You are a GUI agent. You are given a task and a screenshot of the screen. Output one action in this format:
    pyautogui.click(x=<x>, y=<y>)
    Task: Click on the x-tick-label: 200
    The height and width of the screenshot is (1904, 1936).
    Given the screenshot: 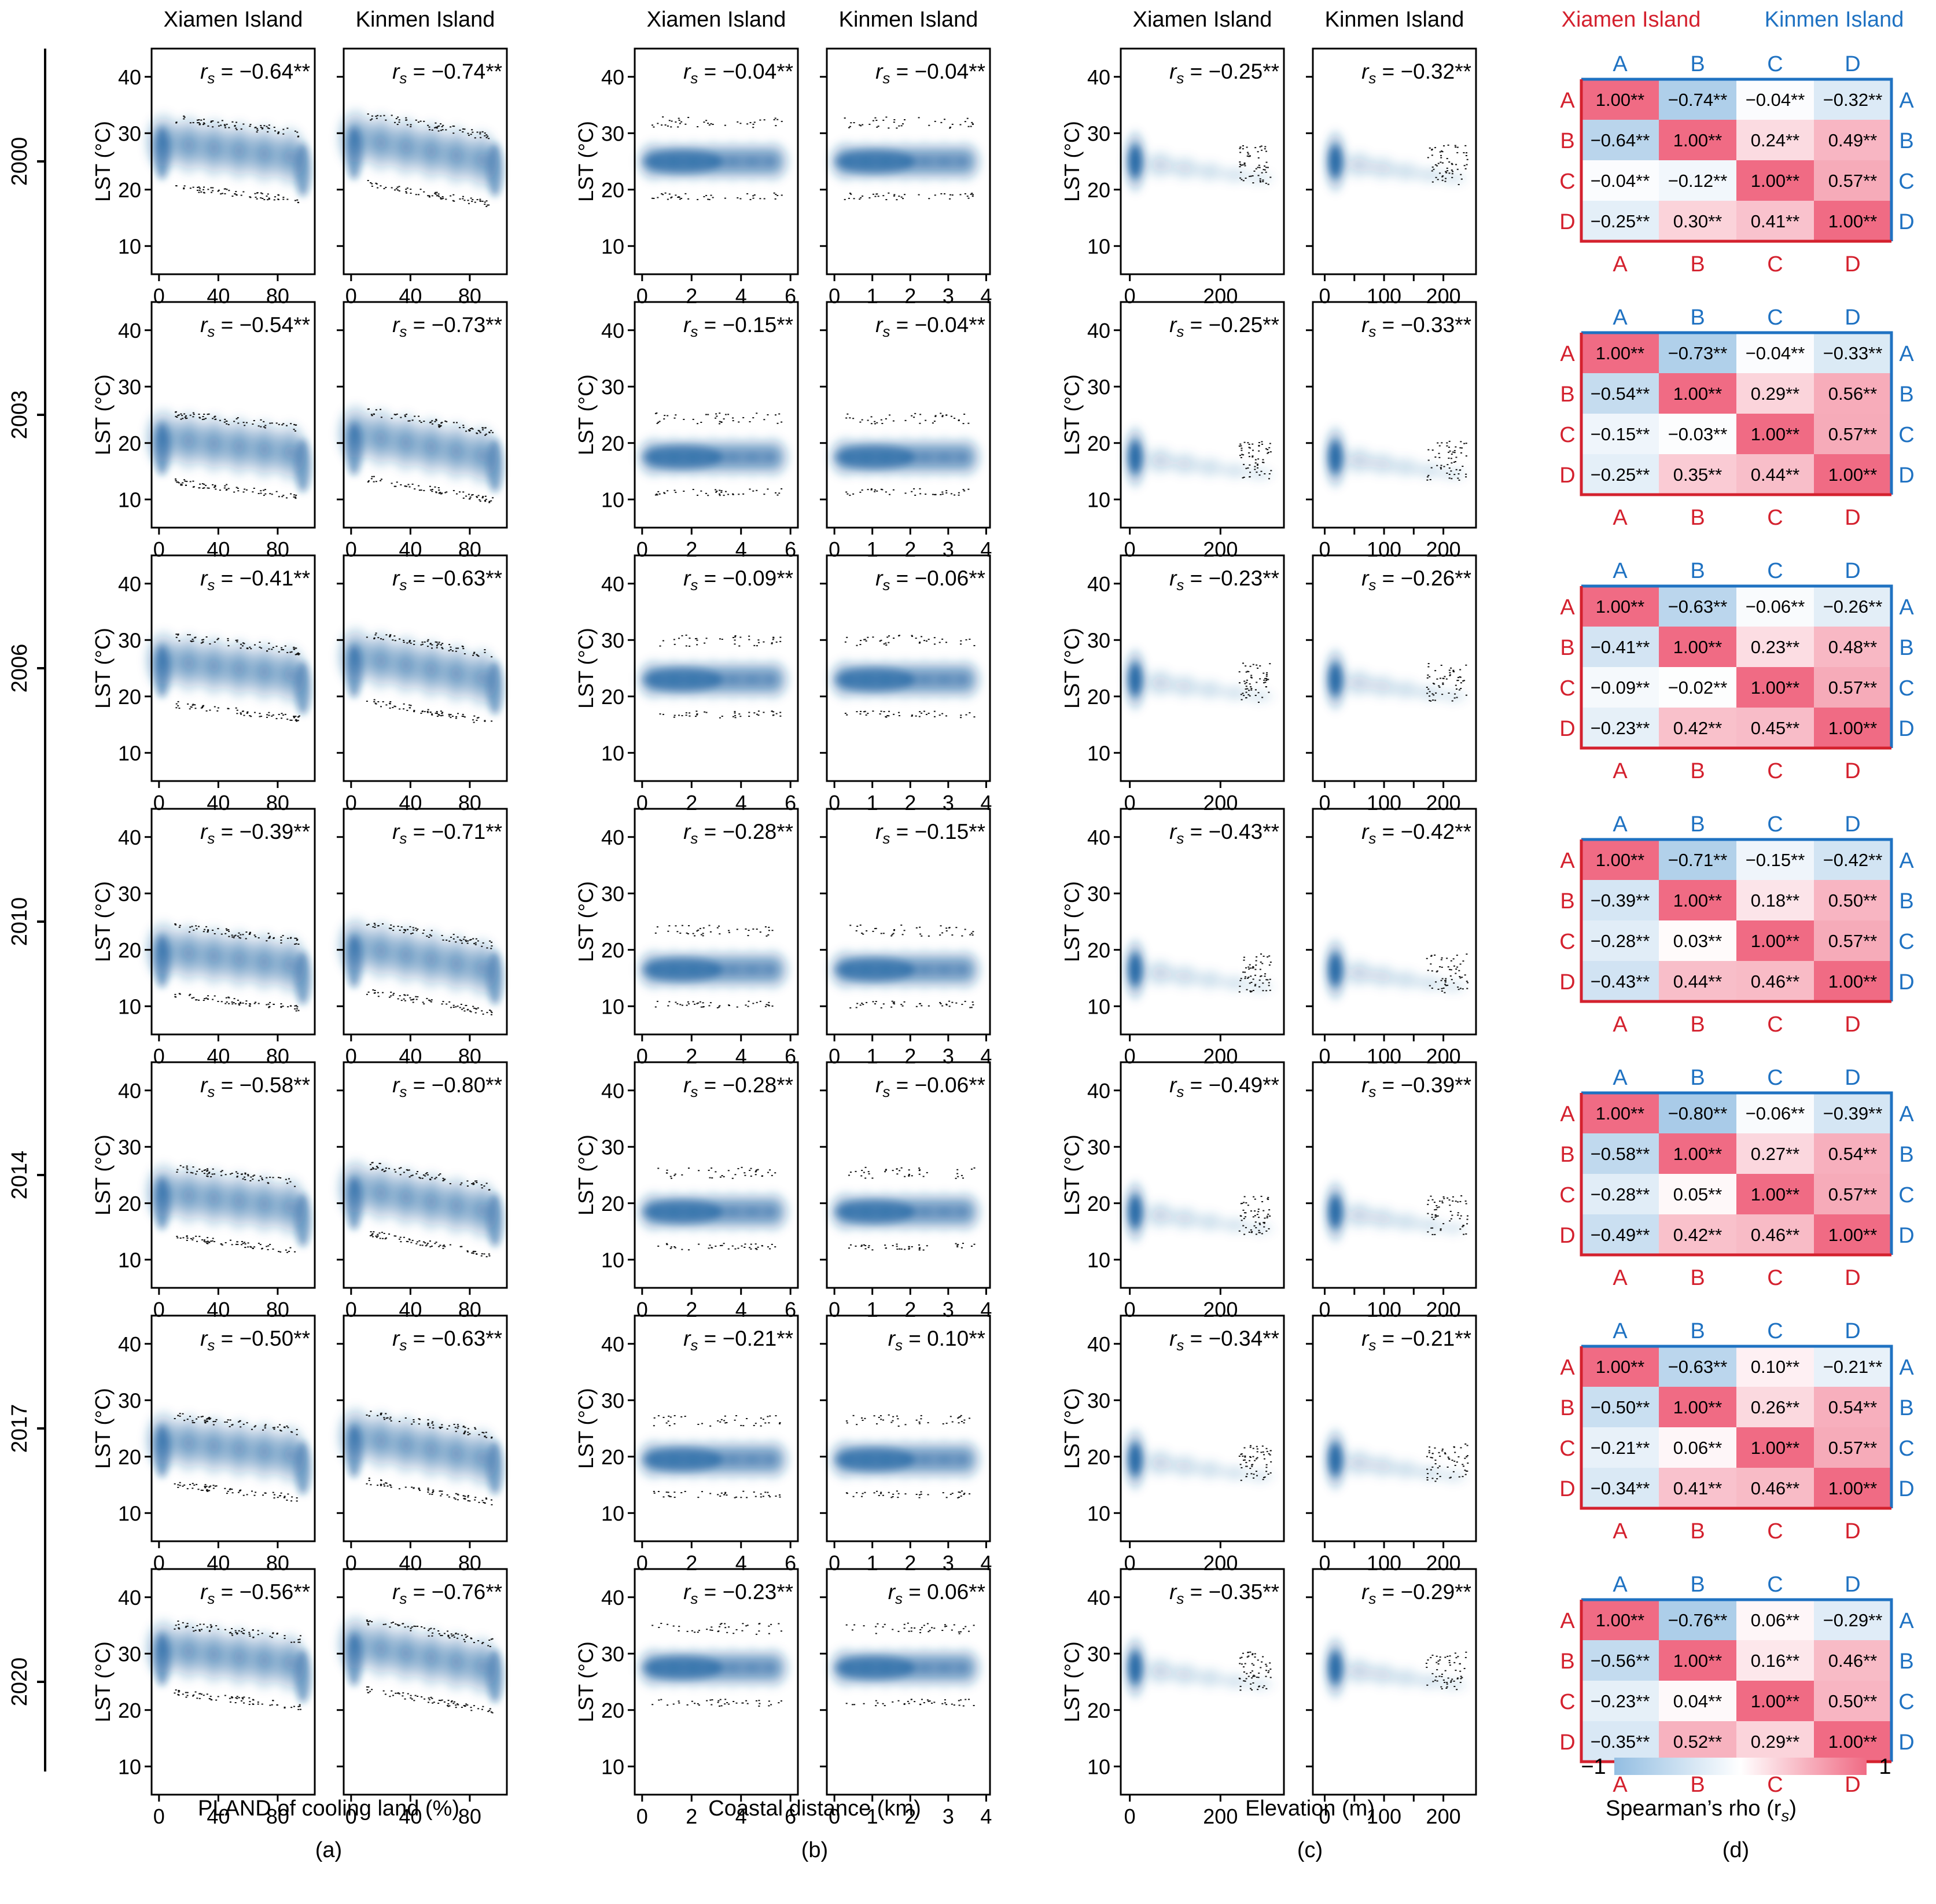 What is the action you would take?
    pyautogui.click(x=1443, y=1056)
    